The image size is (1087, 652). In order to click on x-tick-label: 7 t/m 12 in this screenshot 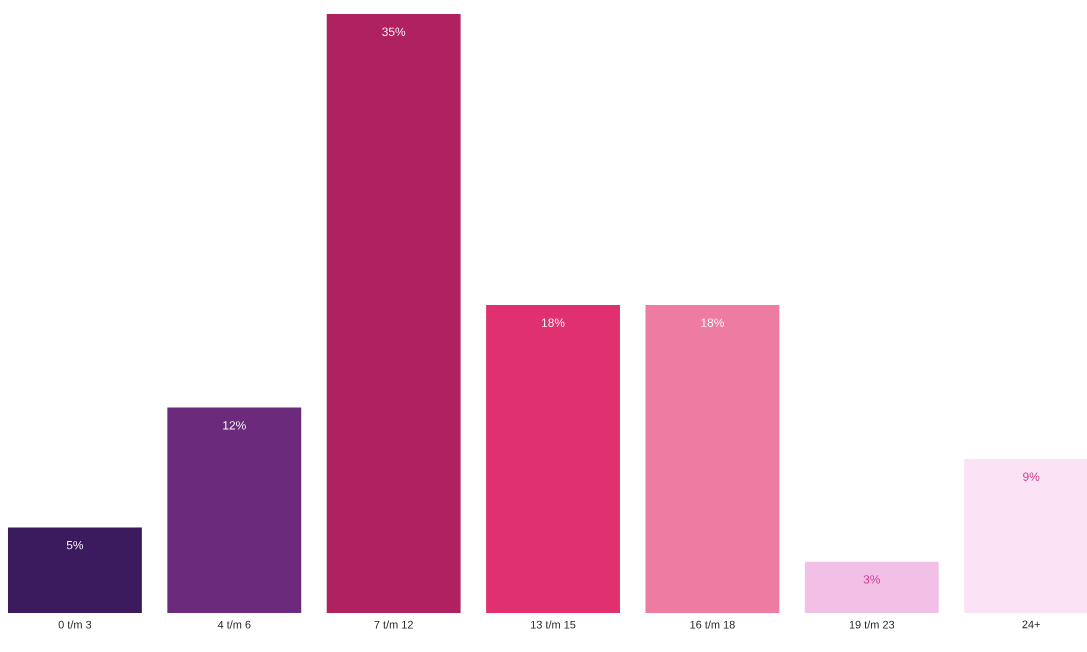, I will do `click(393, 624)`.